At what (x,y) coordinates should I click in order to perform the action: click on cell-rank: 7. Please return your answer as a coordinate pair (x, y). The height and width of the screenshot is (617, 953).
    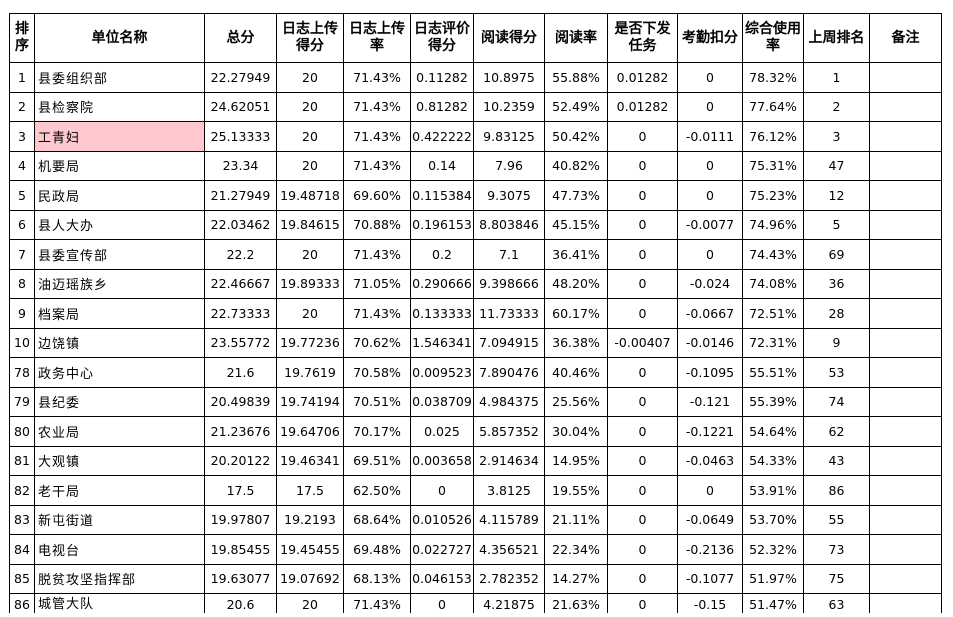
    Looking at the image, I should click on (22, 254).